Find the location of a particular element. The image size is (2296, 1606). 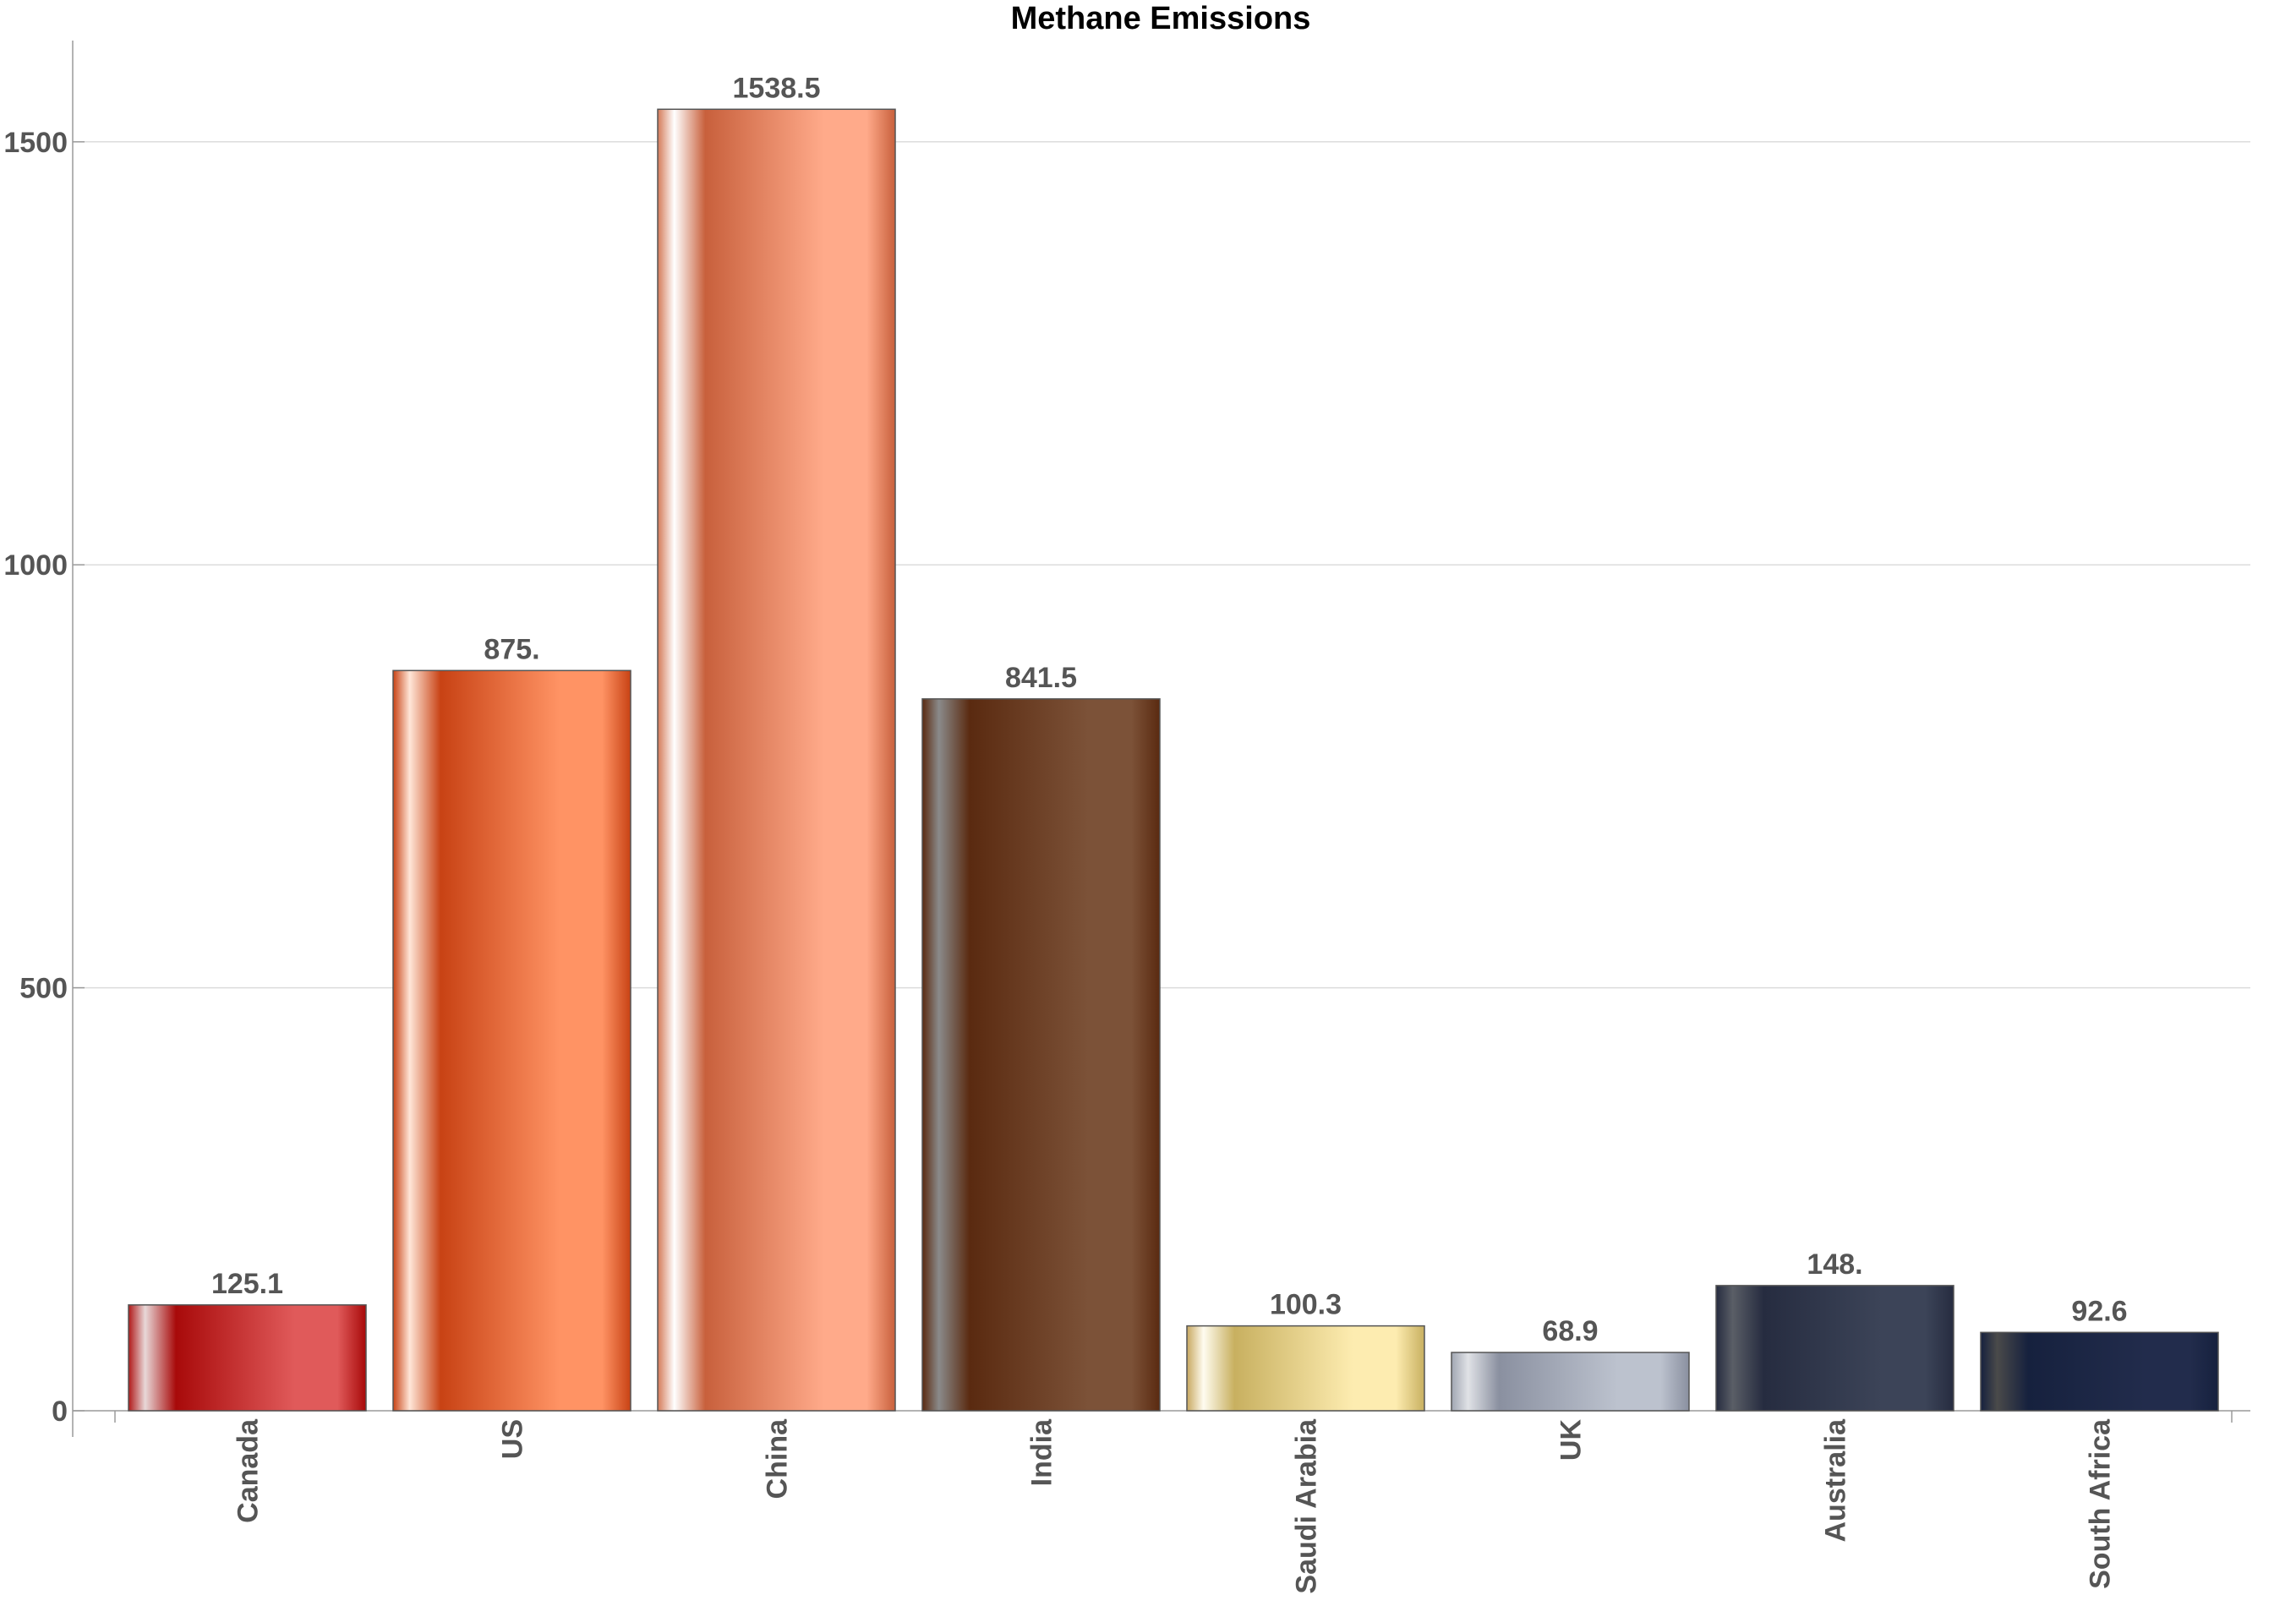

x-tick-label: Australia is located at coordinates (1836, 1481).